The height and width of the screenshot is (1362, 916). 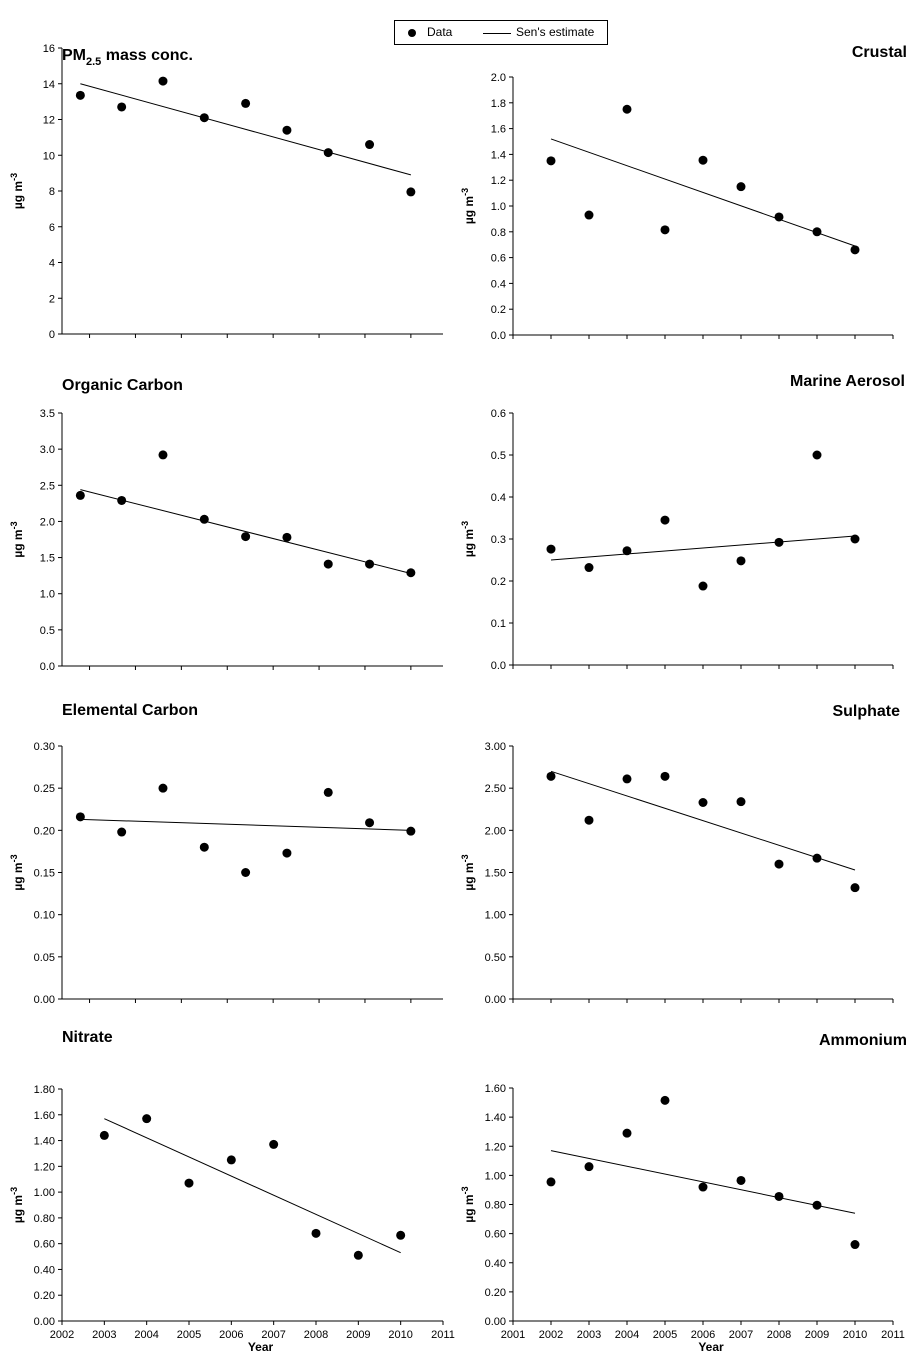 I want to click on x-tick-label: 2009, so click(x=817, y=1335).